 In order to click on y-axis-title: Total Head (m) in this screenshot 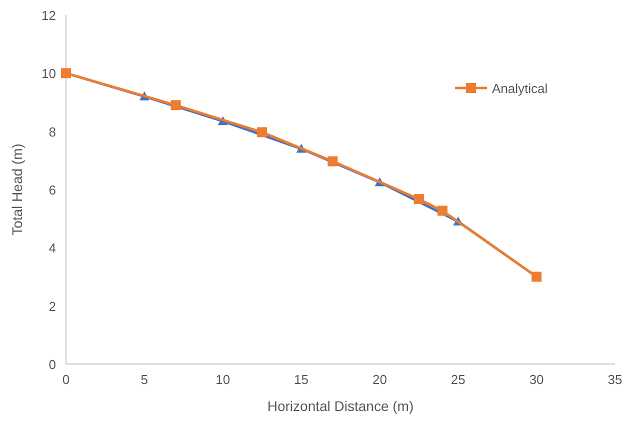, I will do `click(17, 190)`.